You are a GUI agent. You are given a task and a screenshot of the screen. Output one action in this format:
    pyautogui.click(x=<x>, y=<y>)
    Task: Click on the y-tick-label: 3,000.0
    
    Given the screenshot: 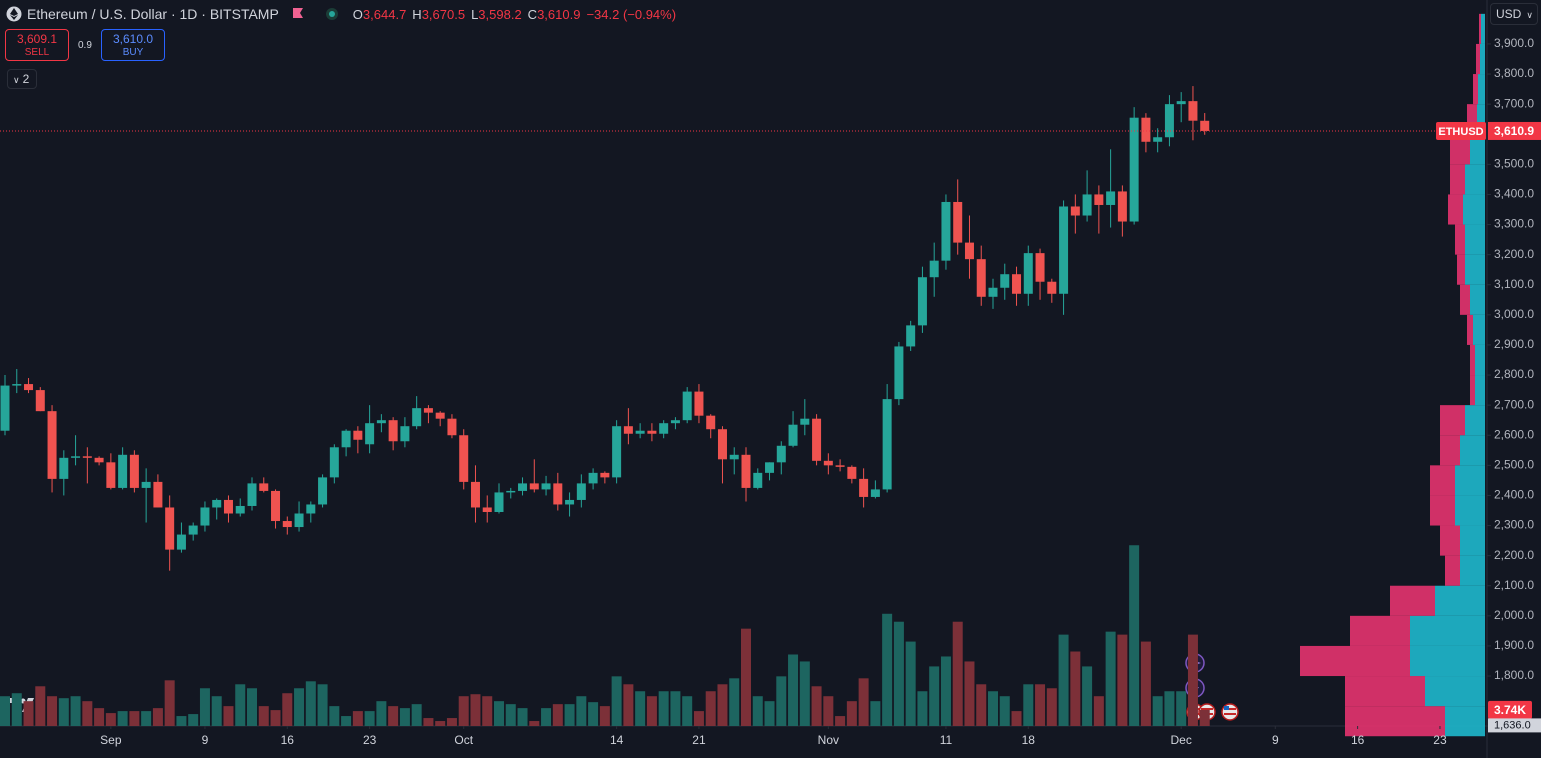 What is the action you would take?
    pyautogui.click(x=1514, y=314)
    